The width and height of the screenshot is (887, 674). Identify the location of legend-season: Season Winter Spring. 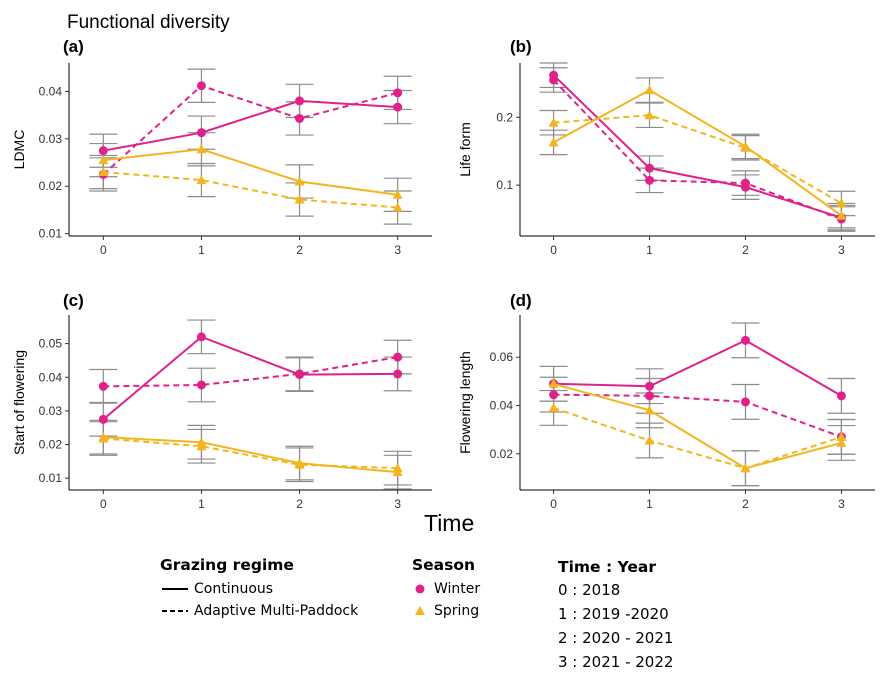
(446, 589).